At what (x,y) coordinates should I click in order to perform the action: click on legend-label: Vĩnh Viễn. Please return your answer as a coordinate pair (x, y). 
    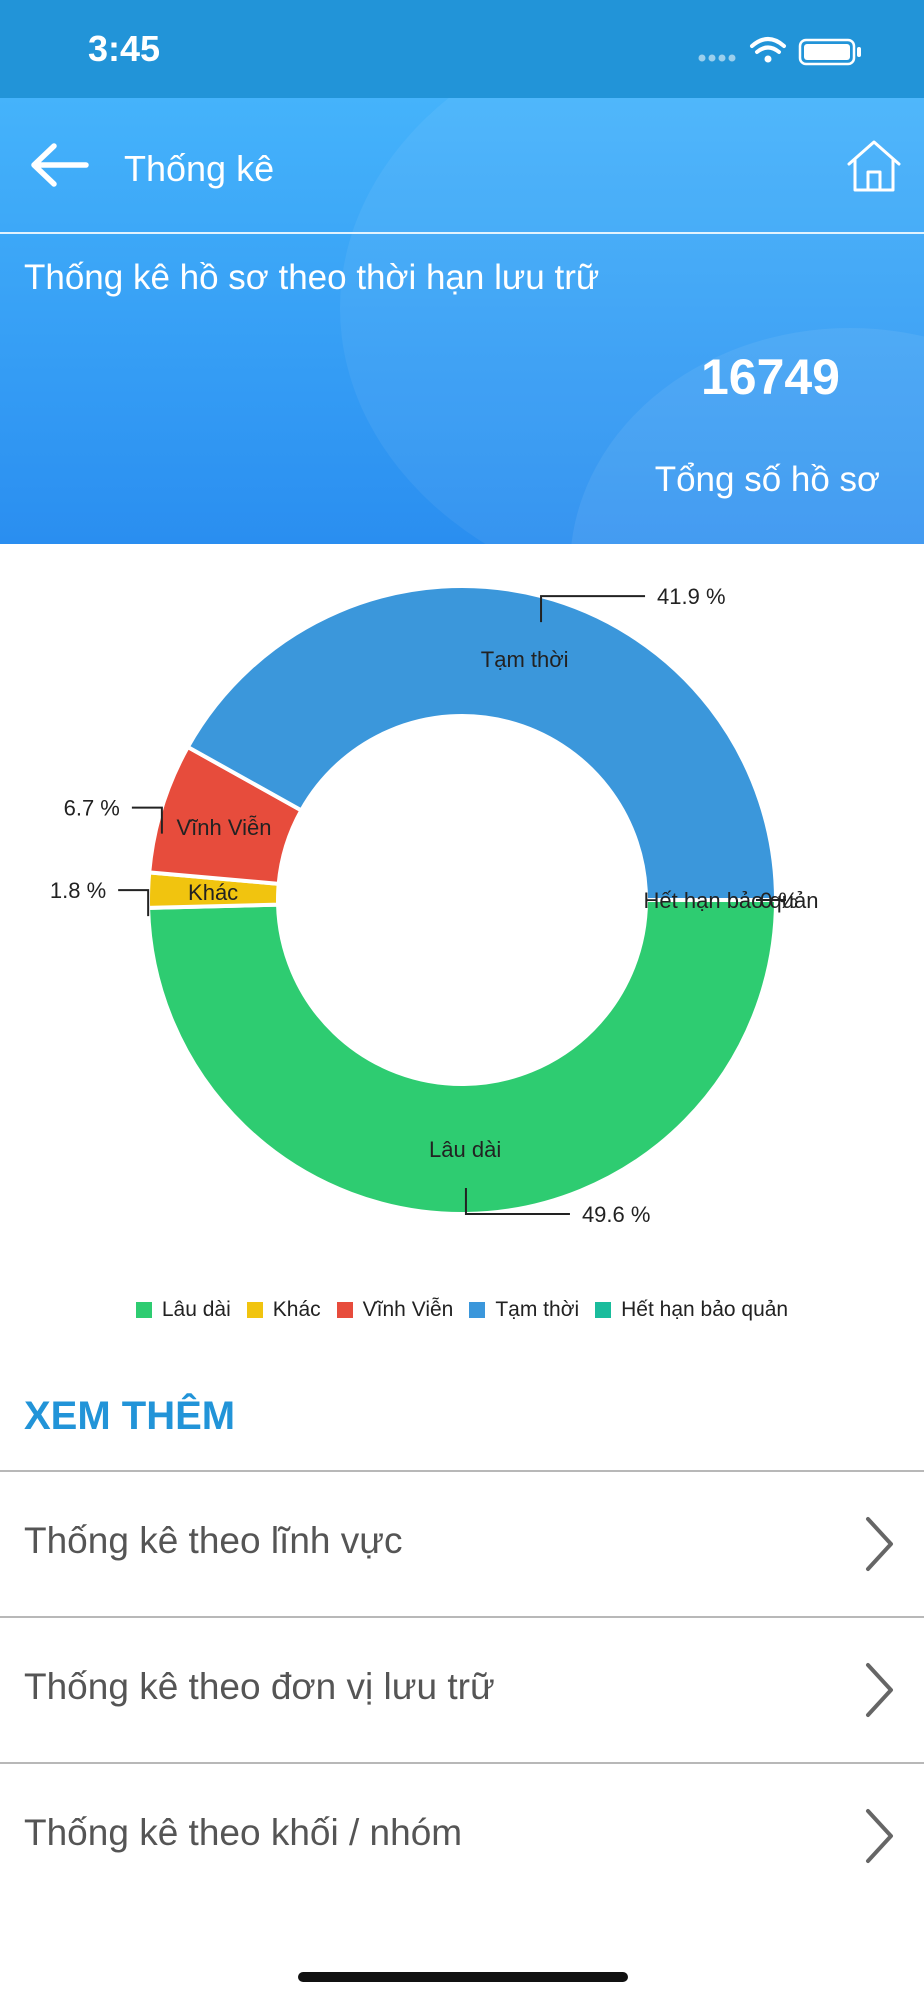
    Looking at the image, I should click on (408, 1309).